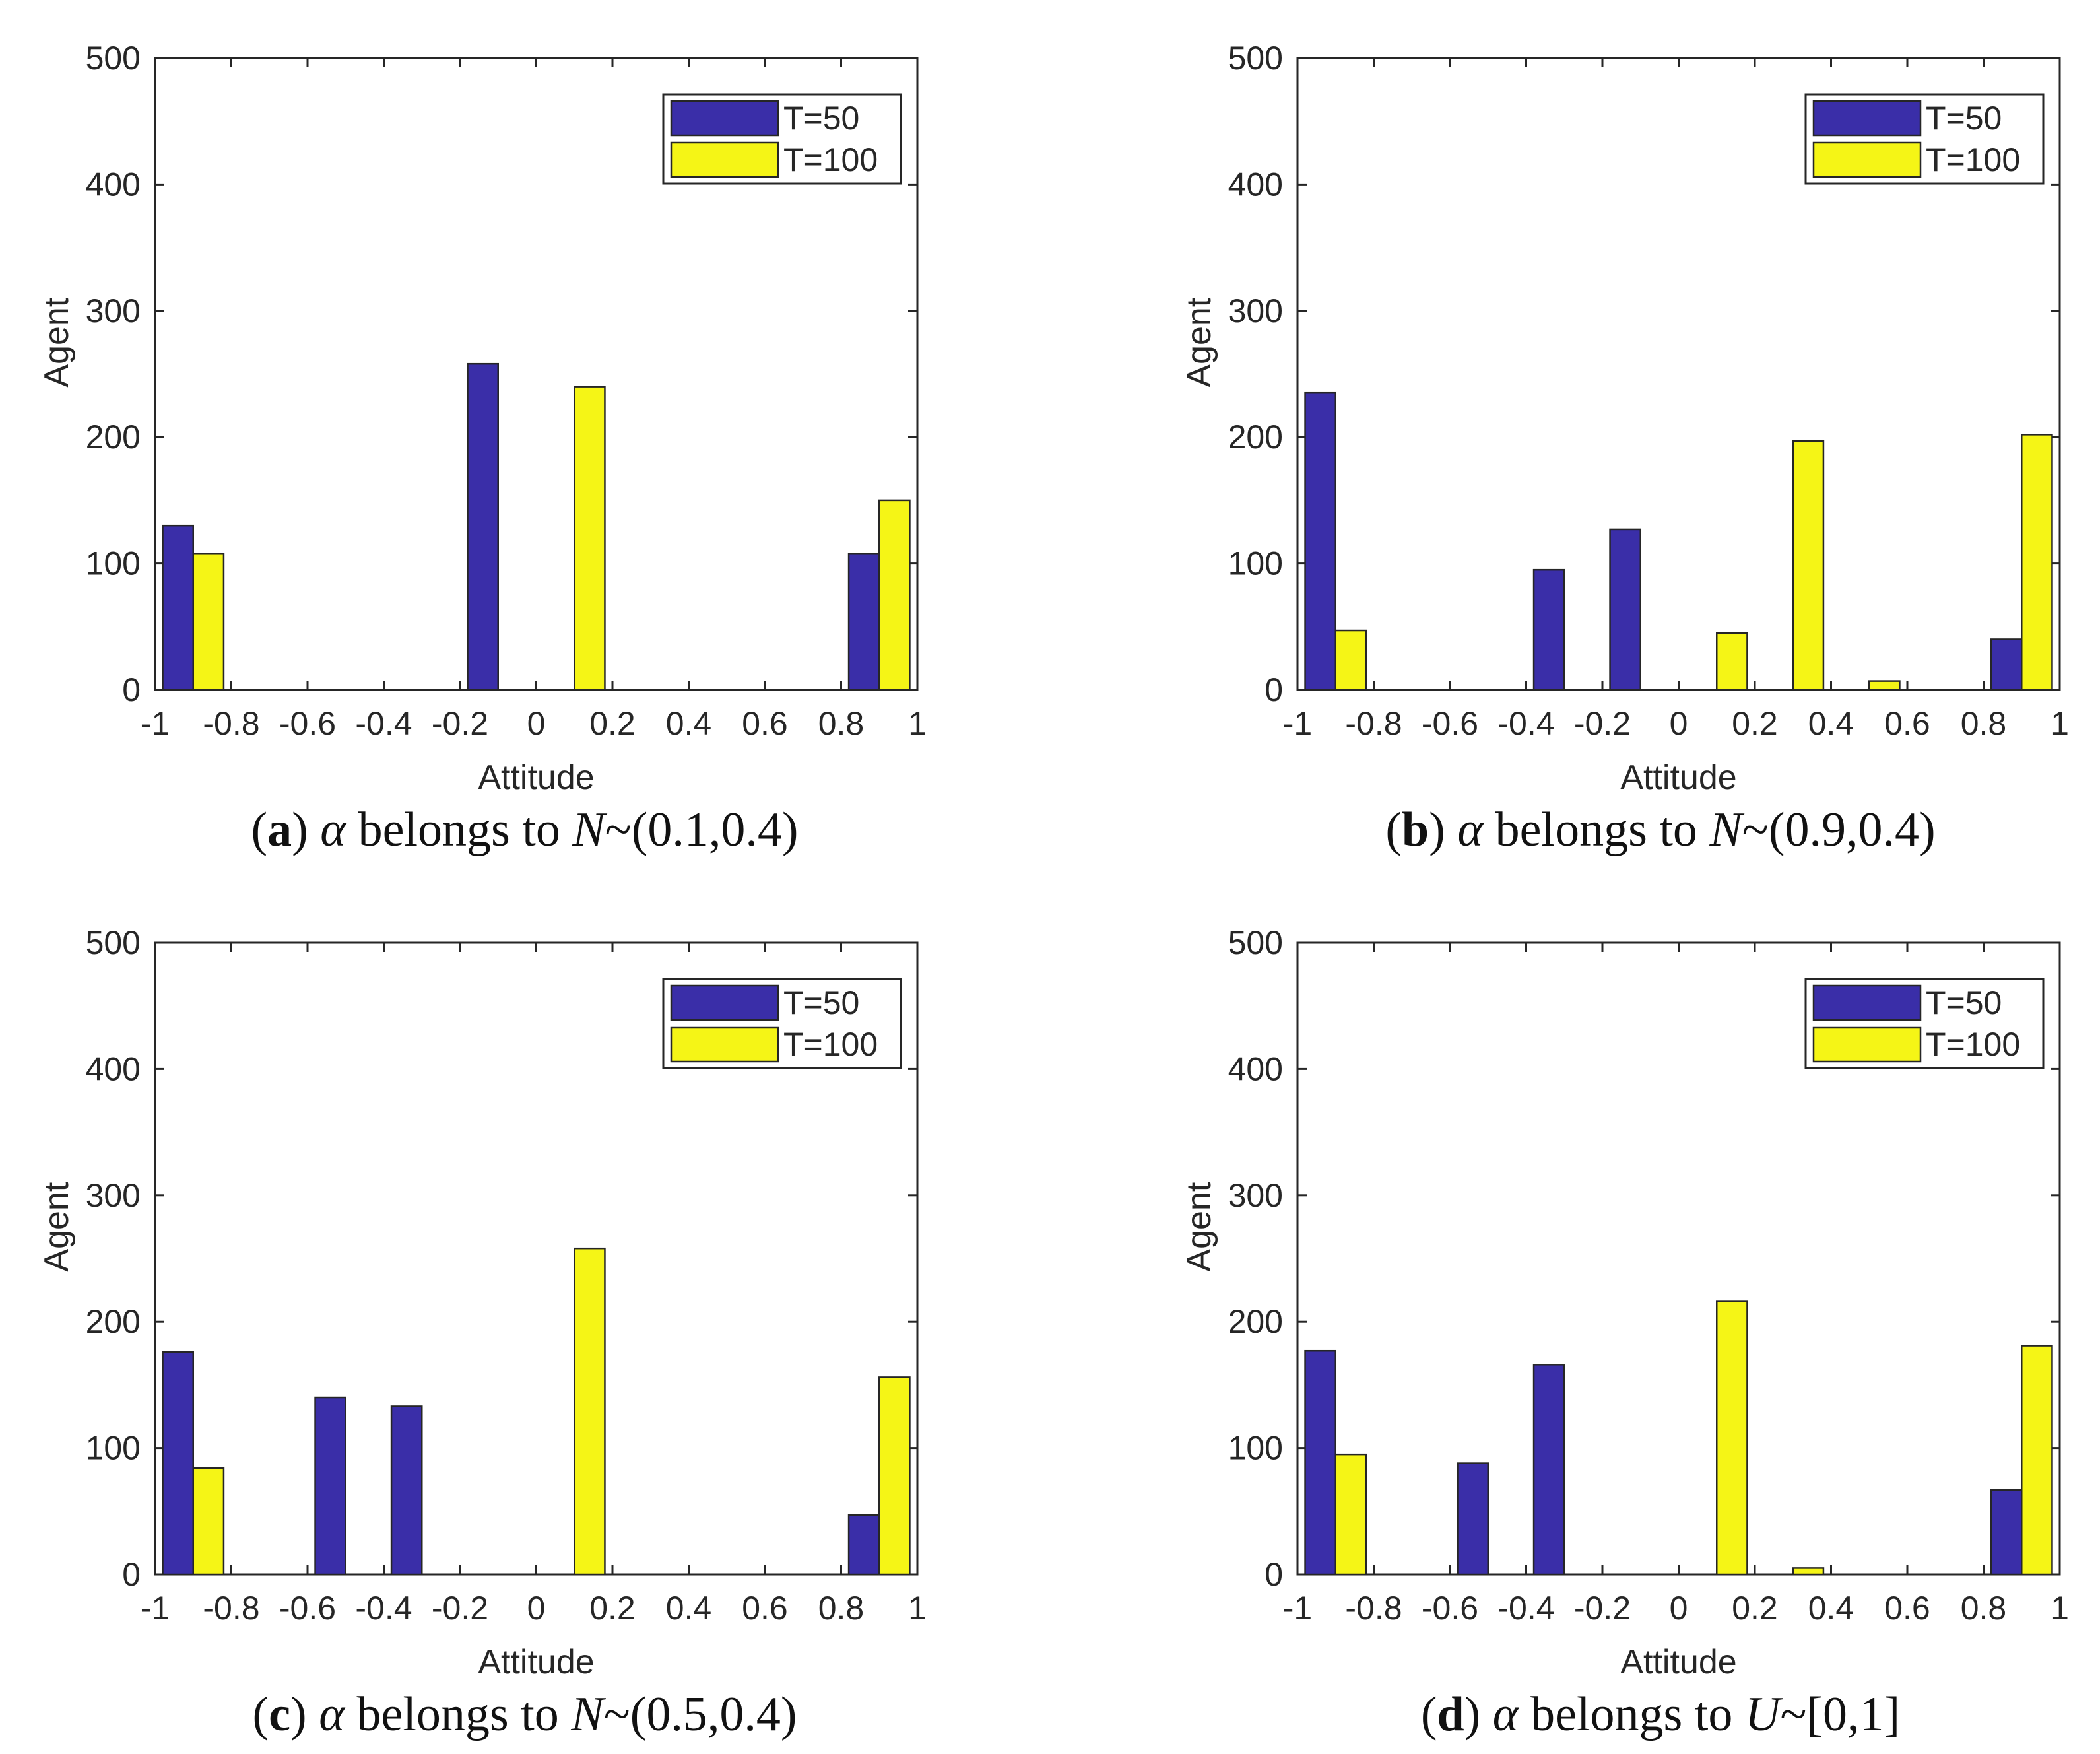  What do you see at coordinates (1450, 1714) in the screenshot?
I see `caption-label: d` at bounding box center [1450, 1714].